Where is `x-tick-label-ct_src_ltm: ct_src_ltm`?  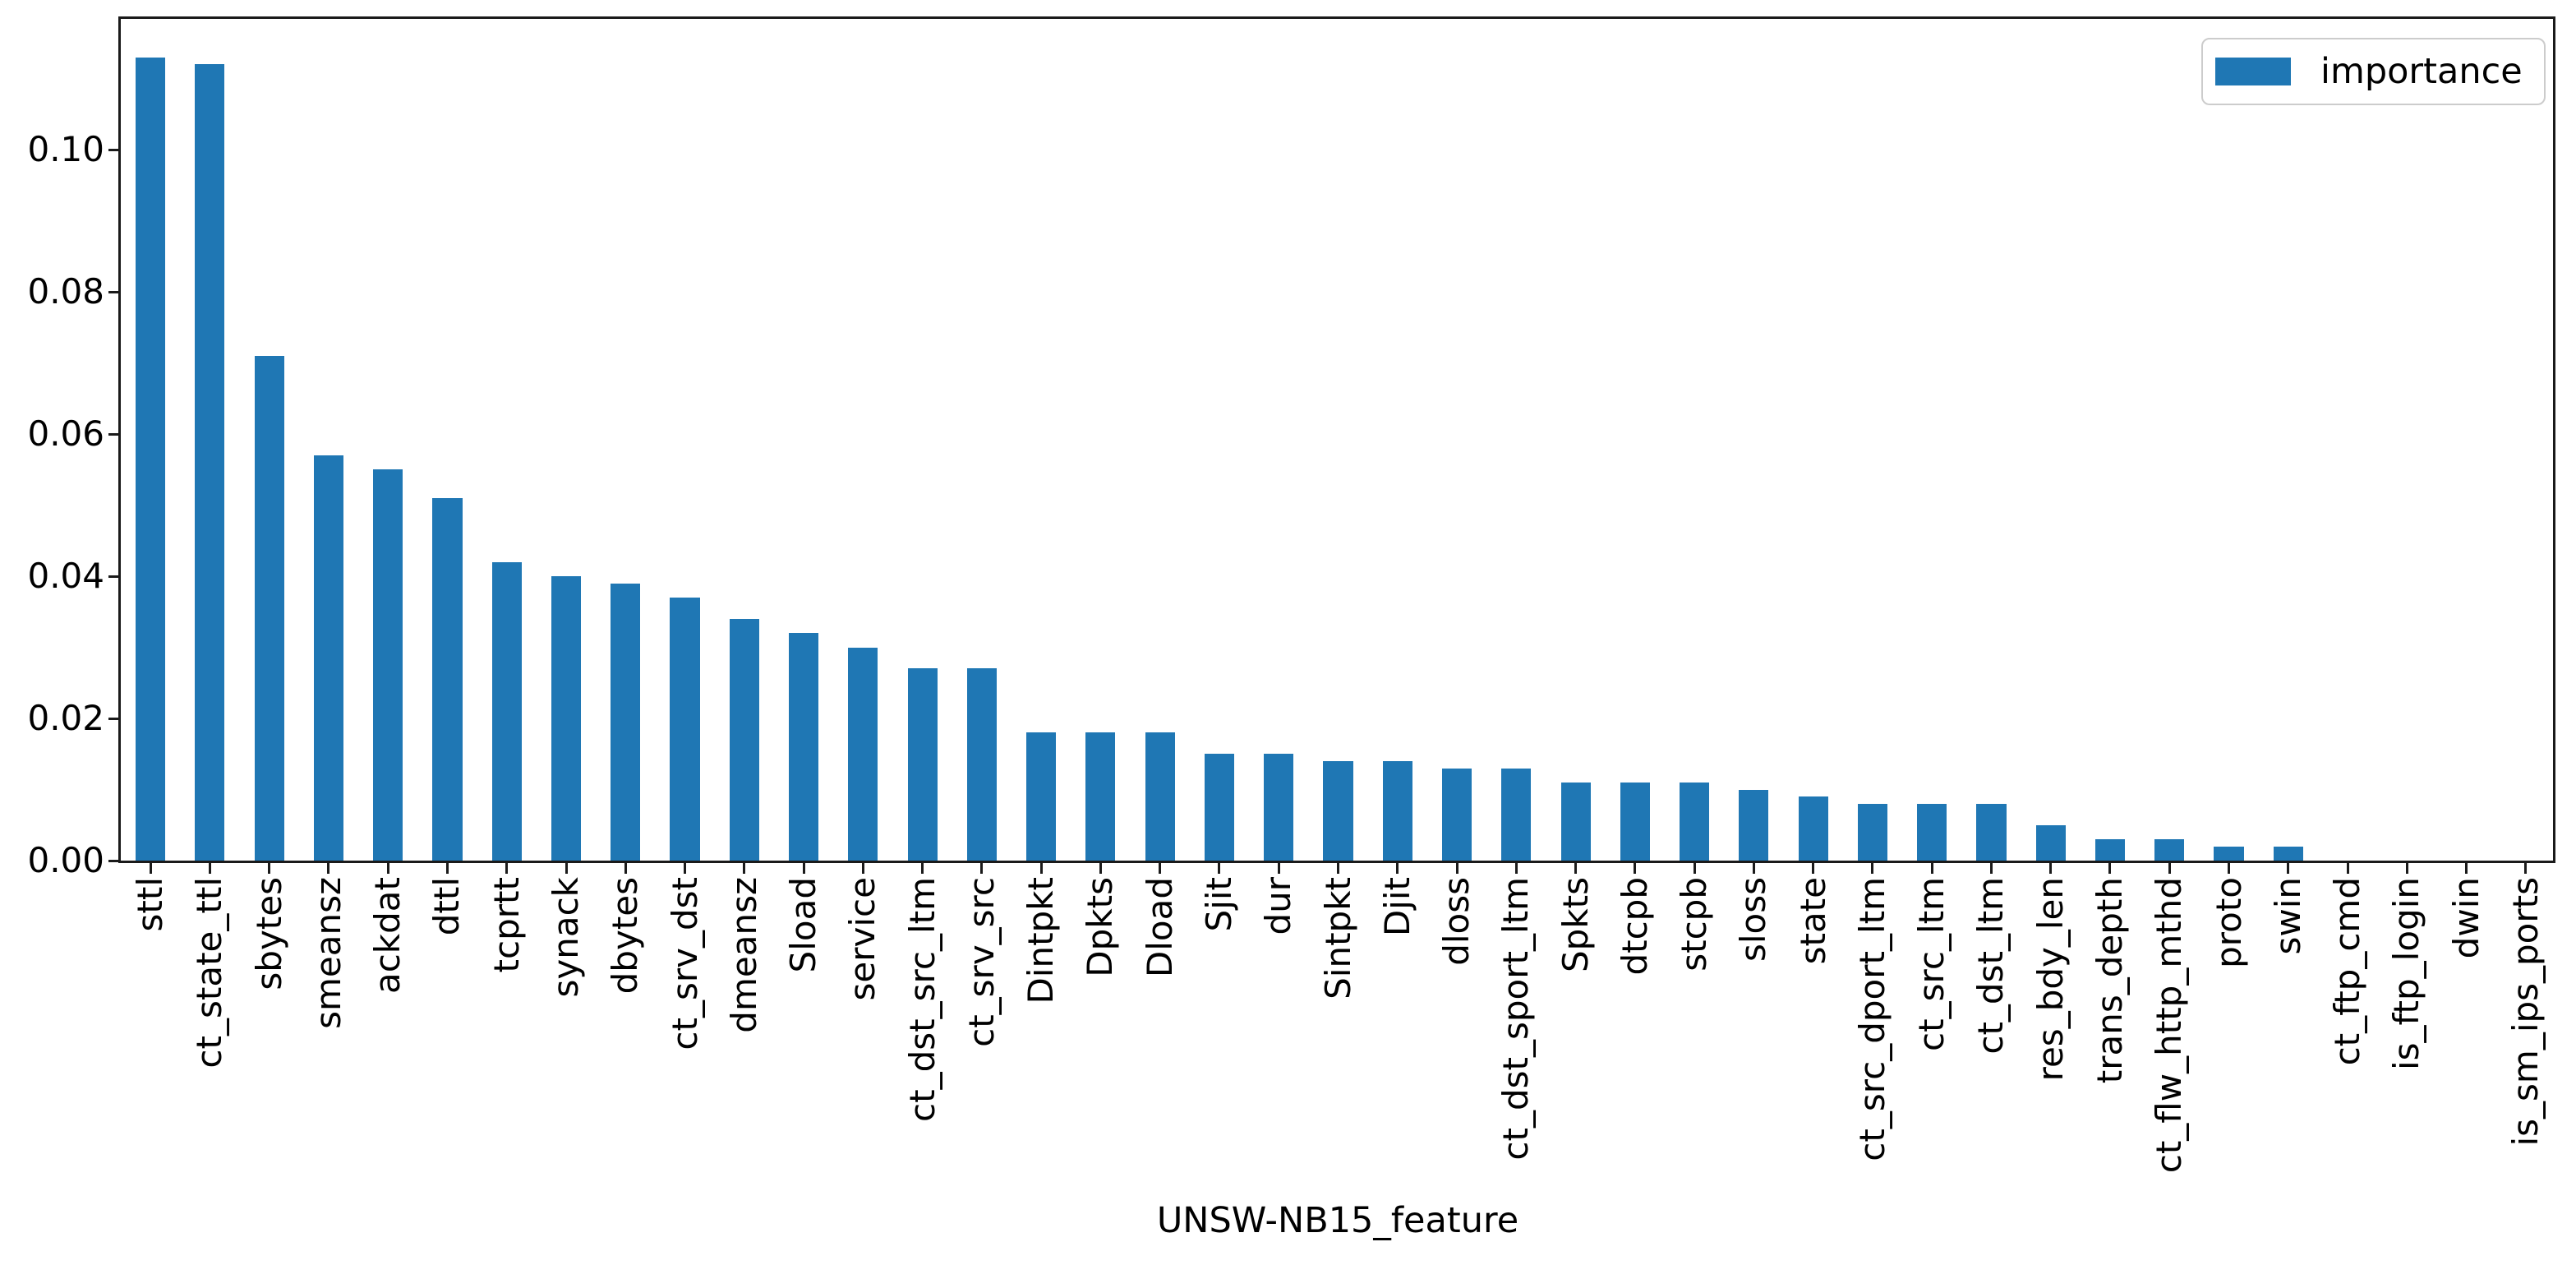
x-tick-label-ct_src_ltm: ct_src_ltm is located at coordinates (1931, 964).